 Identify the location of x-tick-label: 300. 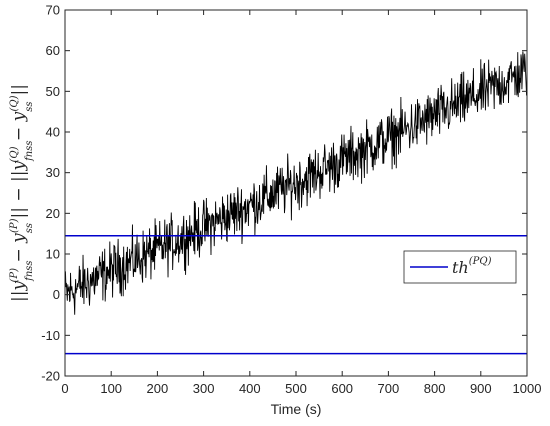
(204, 388).